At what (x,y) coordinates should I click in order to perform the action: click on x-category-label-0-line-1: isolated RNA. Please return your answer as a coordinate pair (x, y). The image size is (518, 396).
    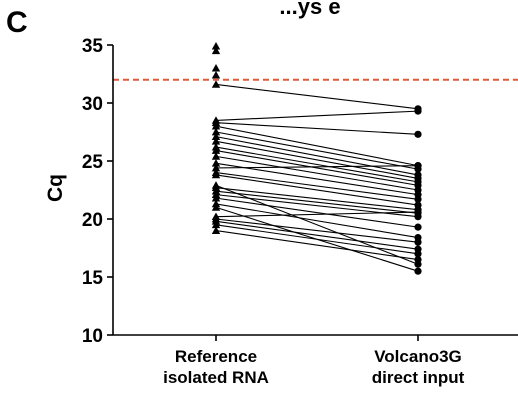
    Looking at the image, I should click on (216, 377).